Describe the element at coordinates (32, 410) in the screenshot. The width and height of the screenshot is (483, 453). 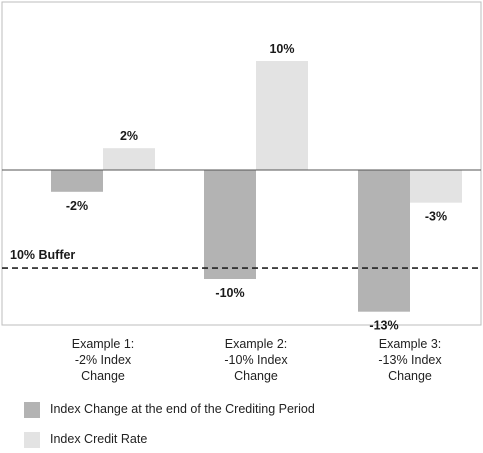
I see `legend-swatch-index-change` at that location.